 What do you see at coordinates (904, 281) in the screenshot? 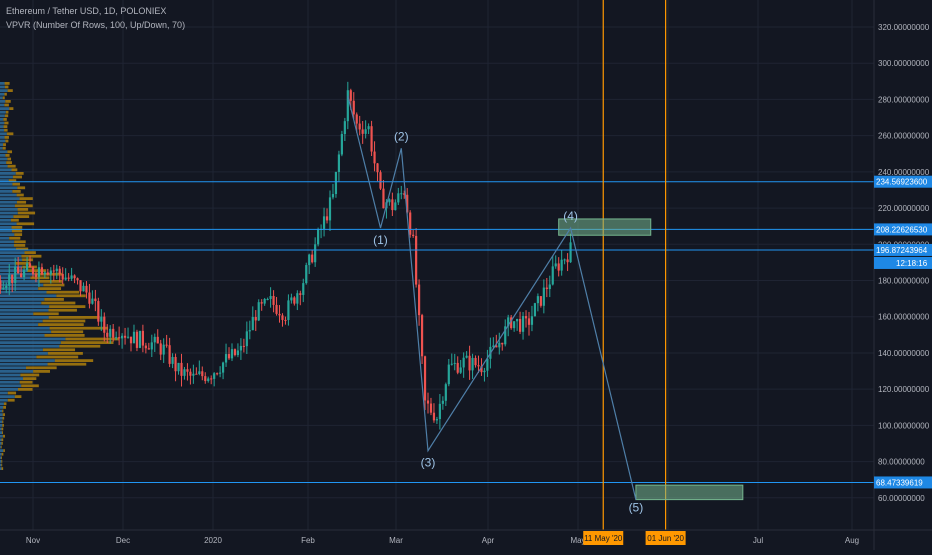
I see `price-tick-label: 180.00000000` at bounding box center [904, 281].